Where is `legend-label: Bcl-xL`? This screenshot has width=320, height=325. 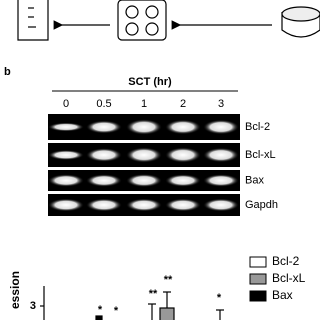 legend-label: Bcl-xL is located at coordinates (289, 278).